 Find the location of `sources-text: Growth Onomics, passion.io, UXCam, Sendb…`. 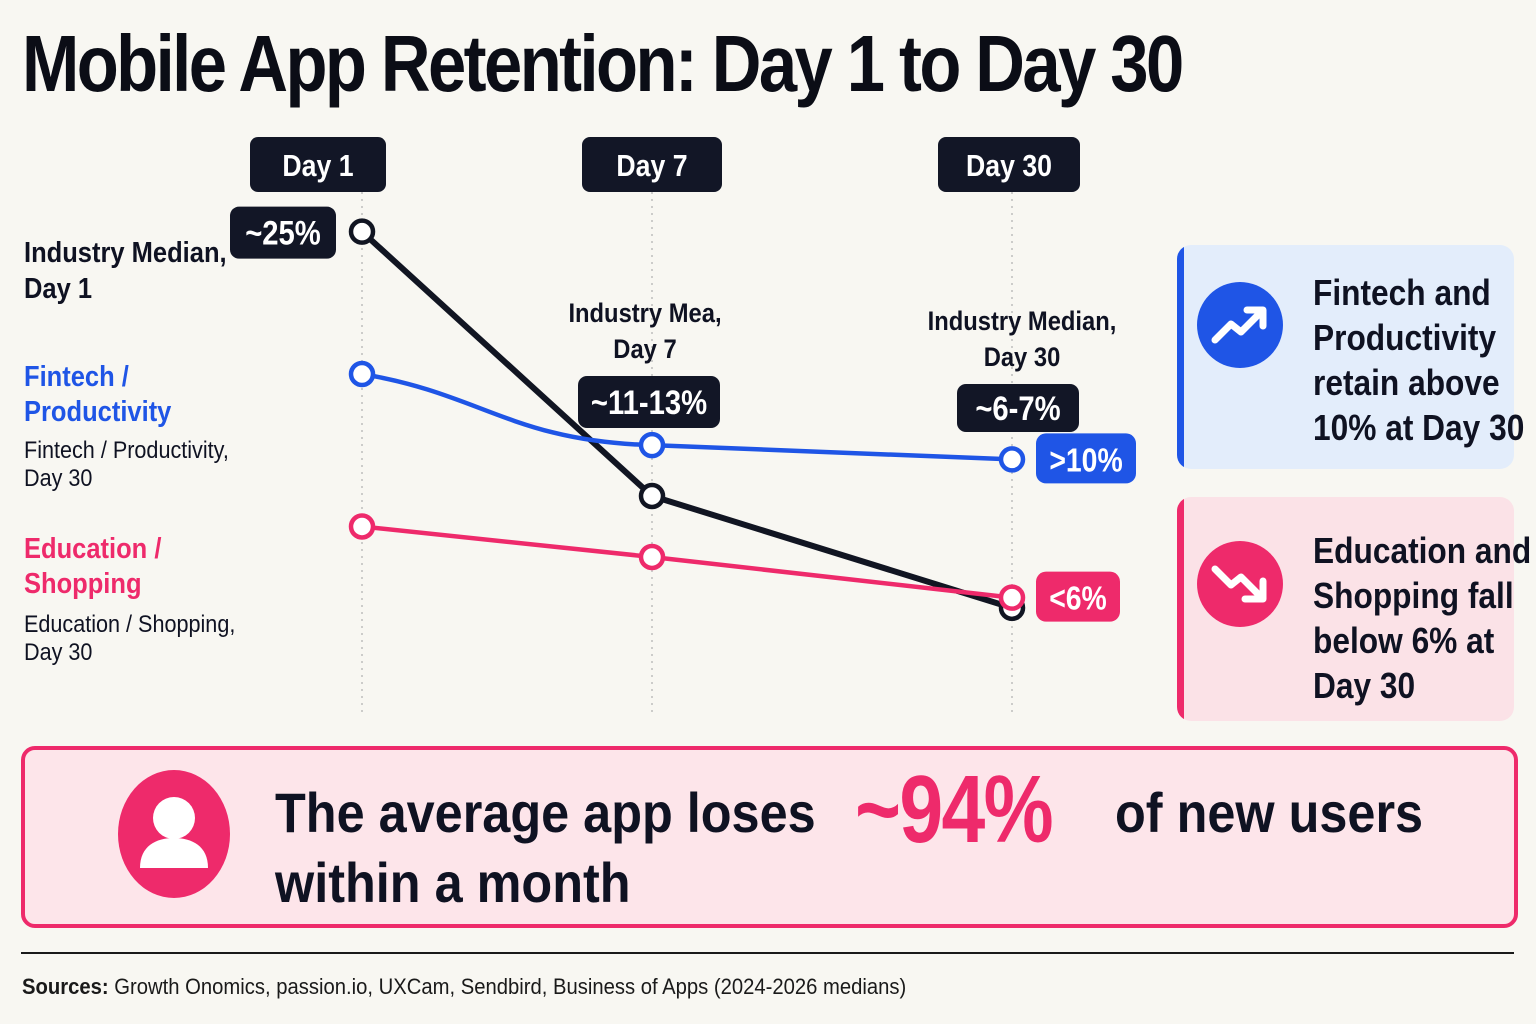

sources-text: Growth Onomics, passion.io, UXCam, Sendb… is located at coordinates (507, 986).